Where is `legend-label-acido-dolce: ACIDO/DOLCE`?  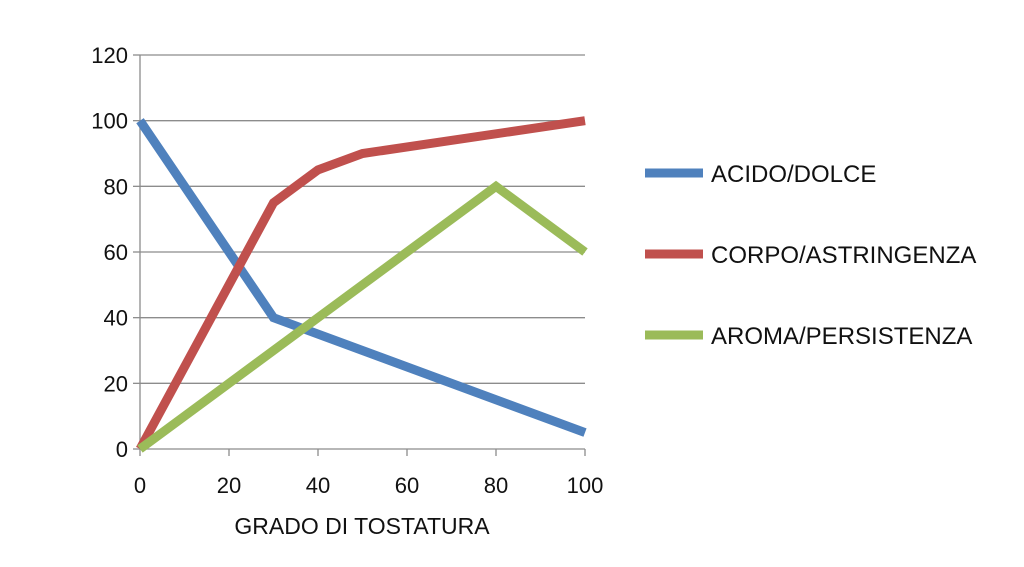
legend-label-acido-dolce: ACIDO/DOLCE is located at coordinates (793, 174).